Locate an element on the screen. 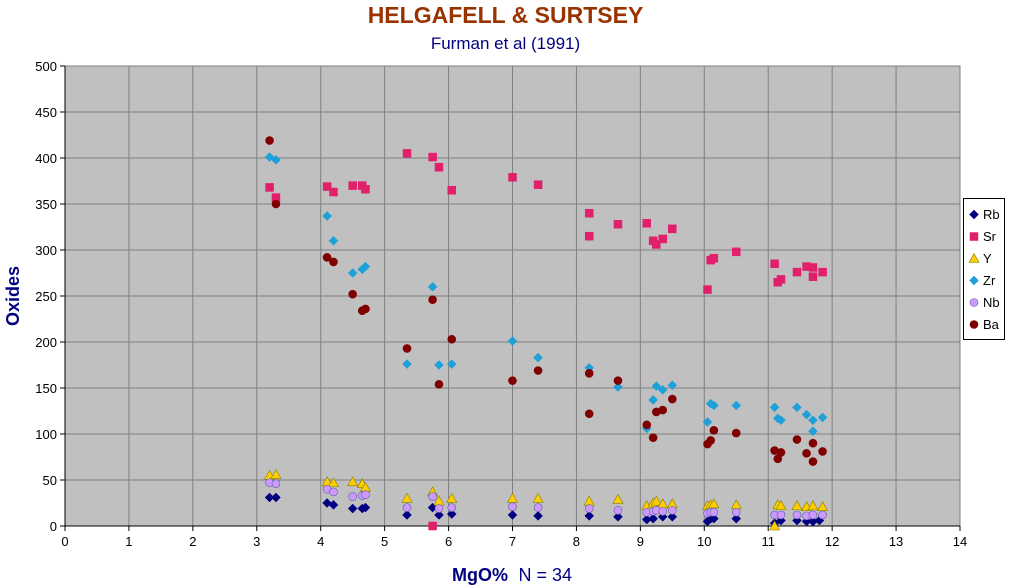 The height and width of the screenshot is (588, 1011). y-tick-label: 350 is located at coordinates (46, 204).